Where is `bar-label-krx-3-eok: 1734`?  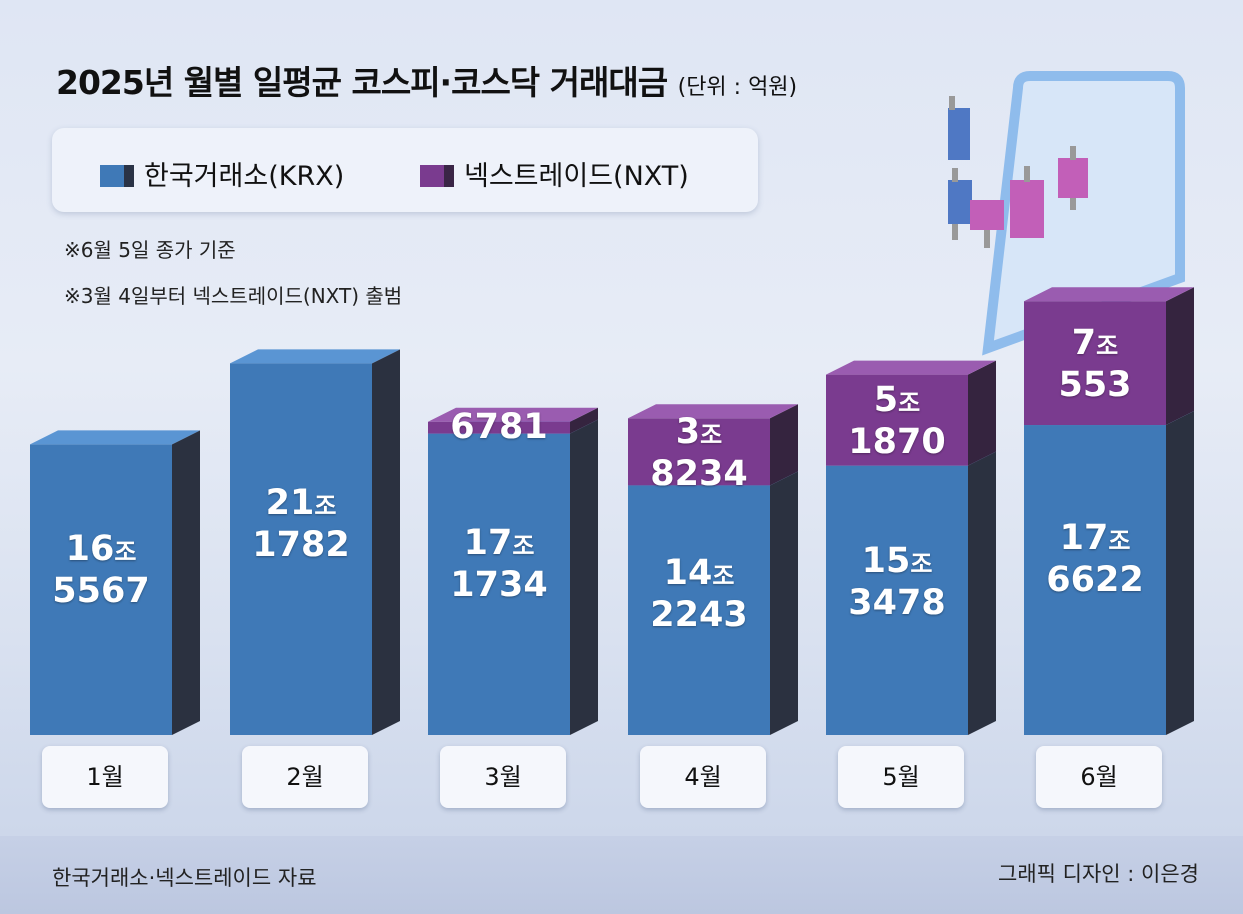
bar-label-krx-3-eok: 1734 is located at coordinates (499, 585).